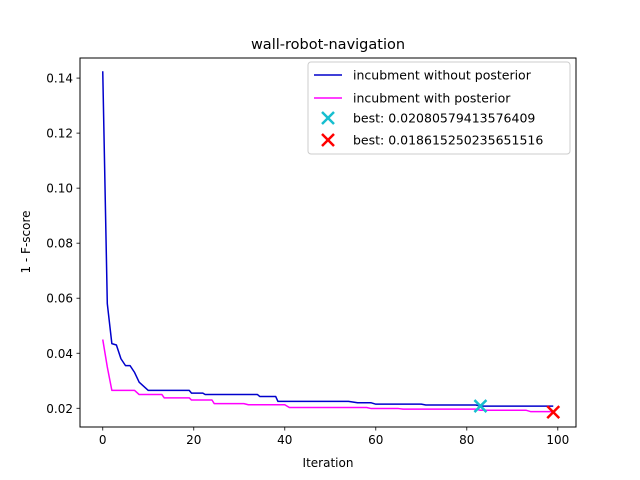 This screenshot has height=480, width=640. What do you see at coordinates (432, 98) in the screenshot?
I see `legend-label: incubment with posterior` at bounding box center [432, 98].